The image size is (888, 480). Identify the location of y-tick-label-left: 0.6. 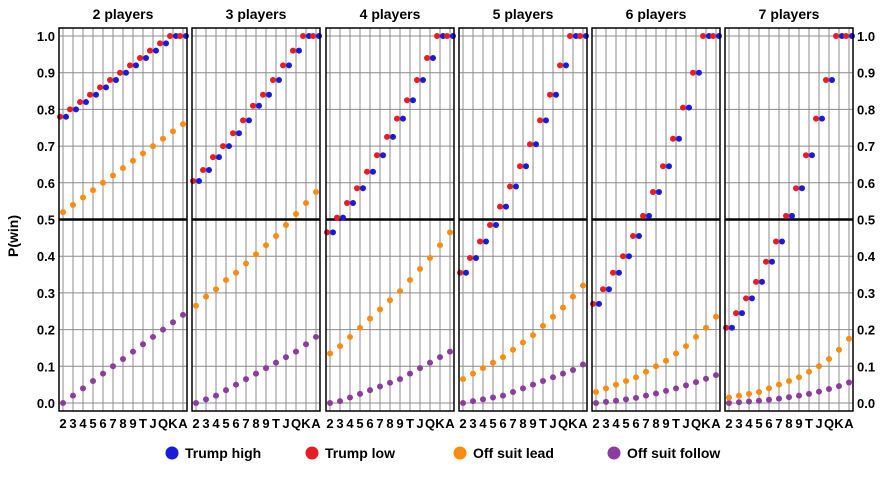
(46, 183).